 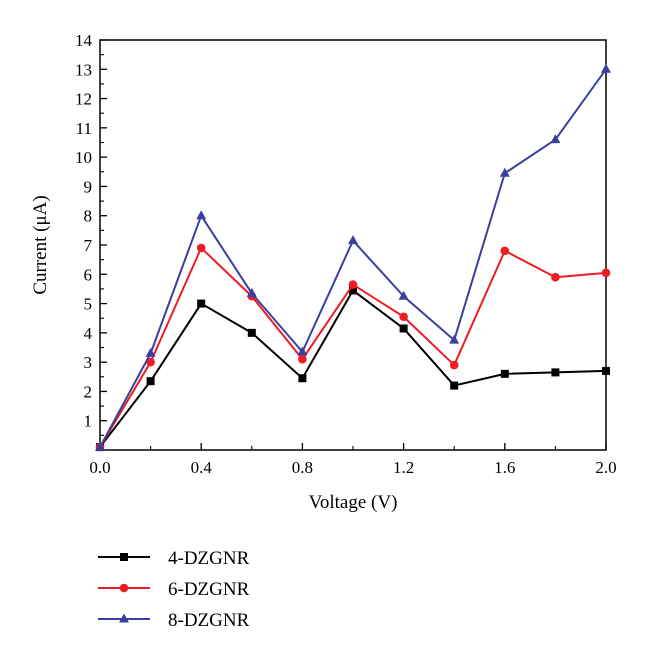 I want to click on y-tick-label: 9, so click(x=88, y=186).